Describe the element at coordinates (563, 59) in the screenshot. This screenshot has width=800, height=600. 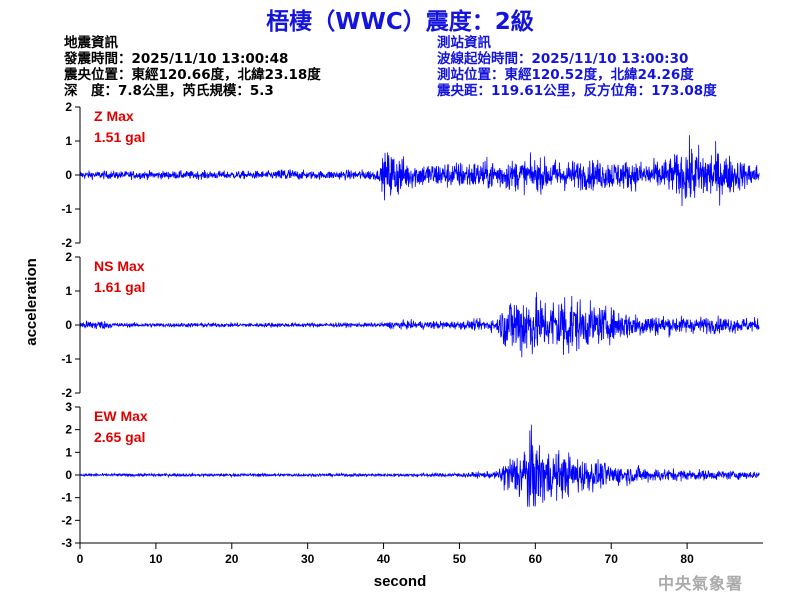
I see `wave-start-time: 波線起始時間：2025/11/10 13:00:30` at that location.